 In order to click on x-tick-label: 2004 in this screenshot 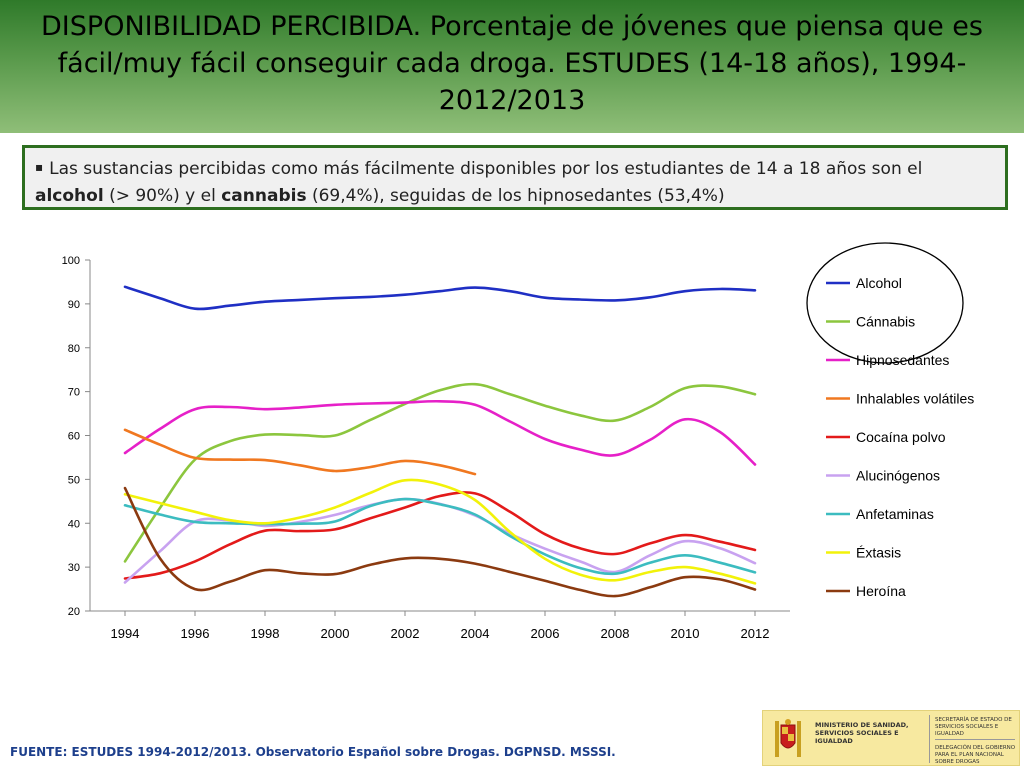, I will do `click(475, 633)`.